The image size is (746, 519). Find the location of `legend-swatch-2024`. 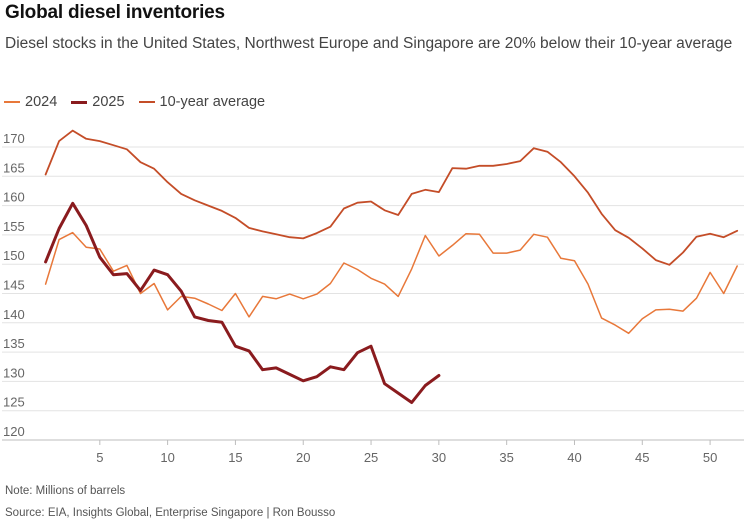

legend-swatch-2024 is located at coordinates (12, 102).